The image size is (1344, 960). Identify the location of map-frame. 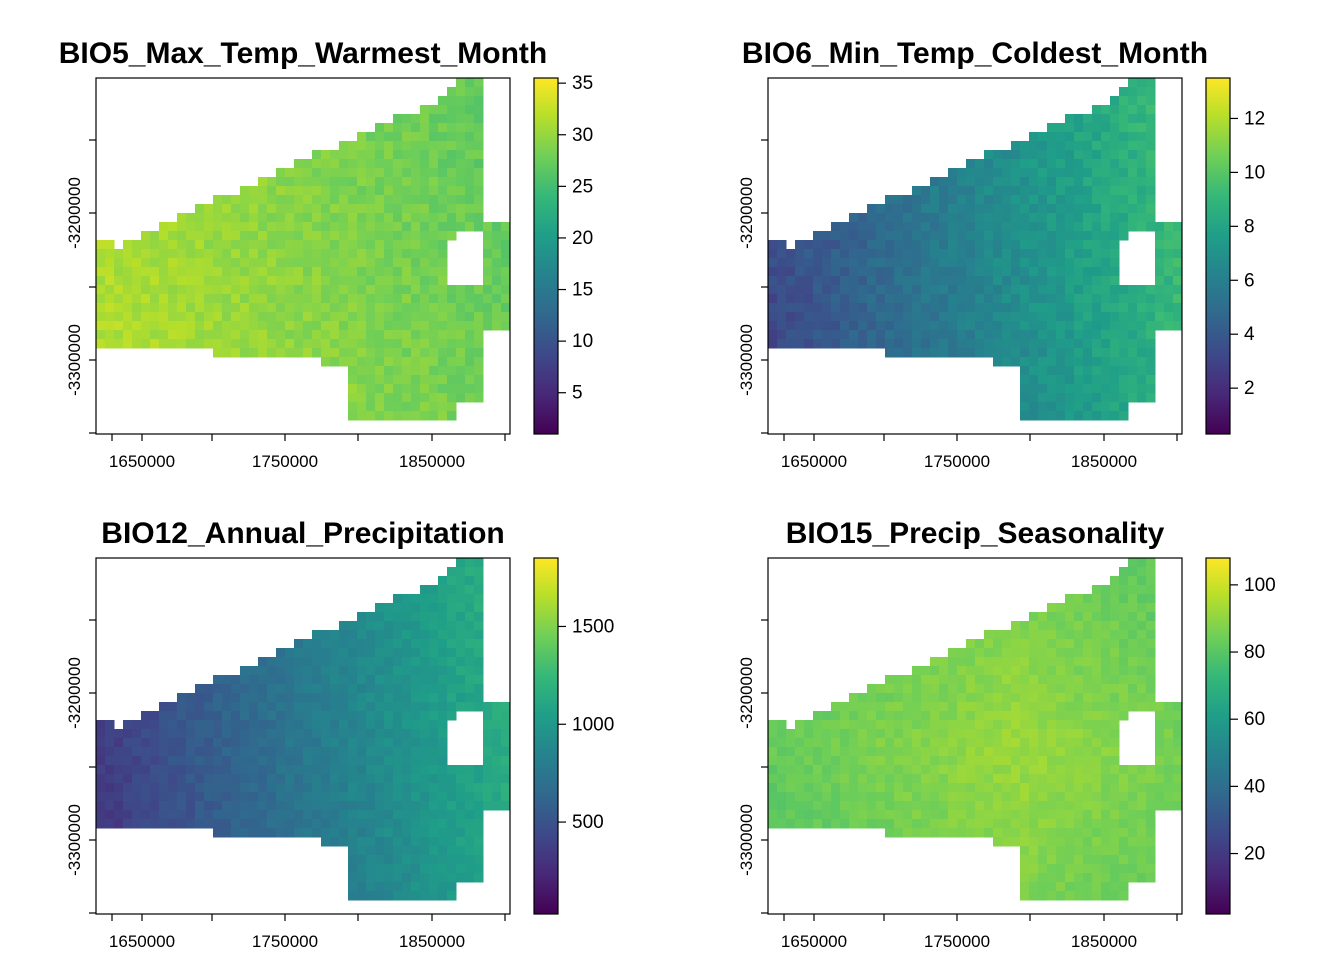
(975, 256).